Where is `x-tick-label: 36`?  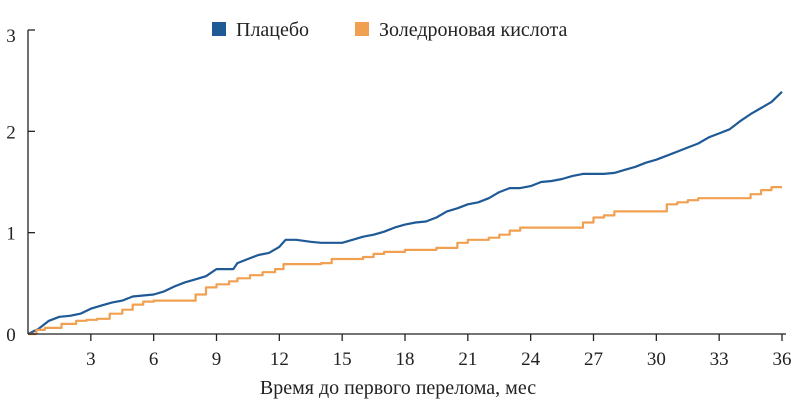 x-tick-label: 36 is located at coordinates (782, 359).